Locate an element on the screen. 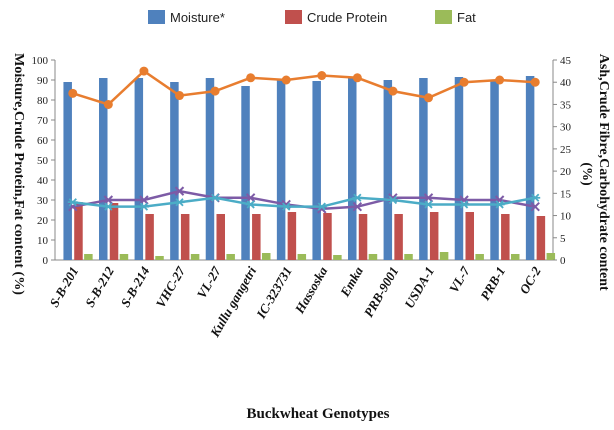  category-label: OC-2 is located at coordinates (530, 280).